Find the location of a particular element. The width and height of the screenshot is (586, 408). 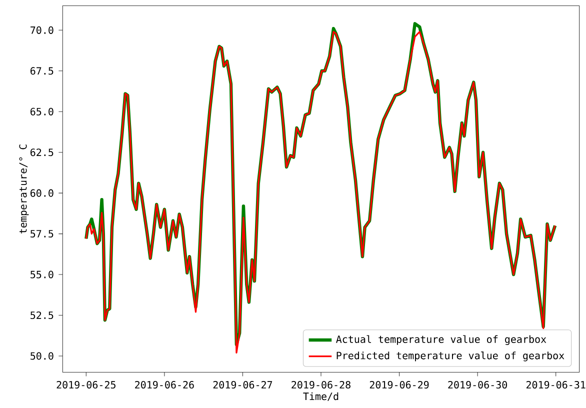

y-tick-label: 65.0 is located at coordinates (42, 112).